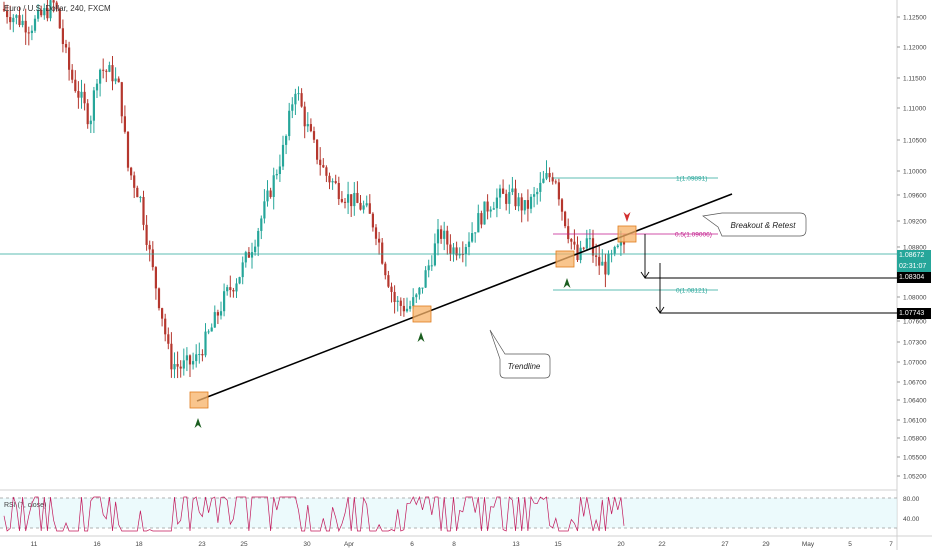 This screenshot has height=555, width=932. What do you see at coordinates (914, 255) in the screenshot?
I see `current-price-label: 1.08672` at bounding box center [914, 255].